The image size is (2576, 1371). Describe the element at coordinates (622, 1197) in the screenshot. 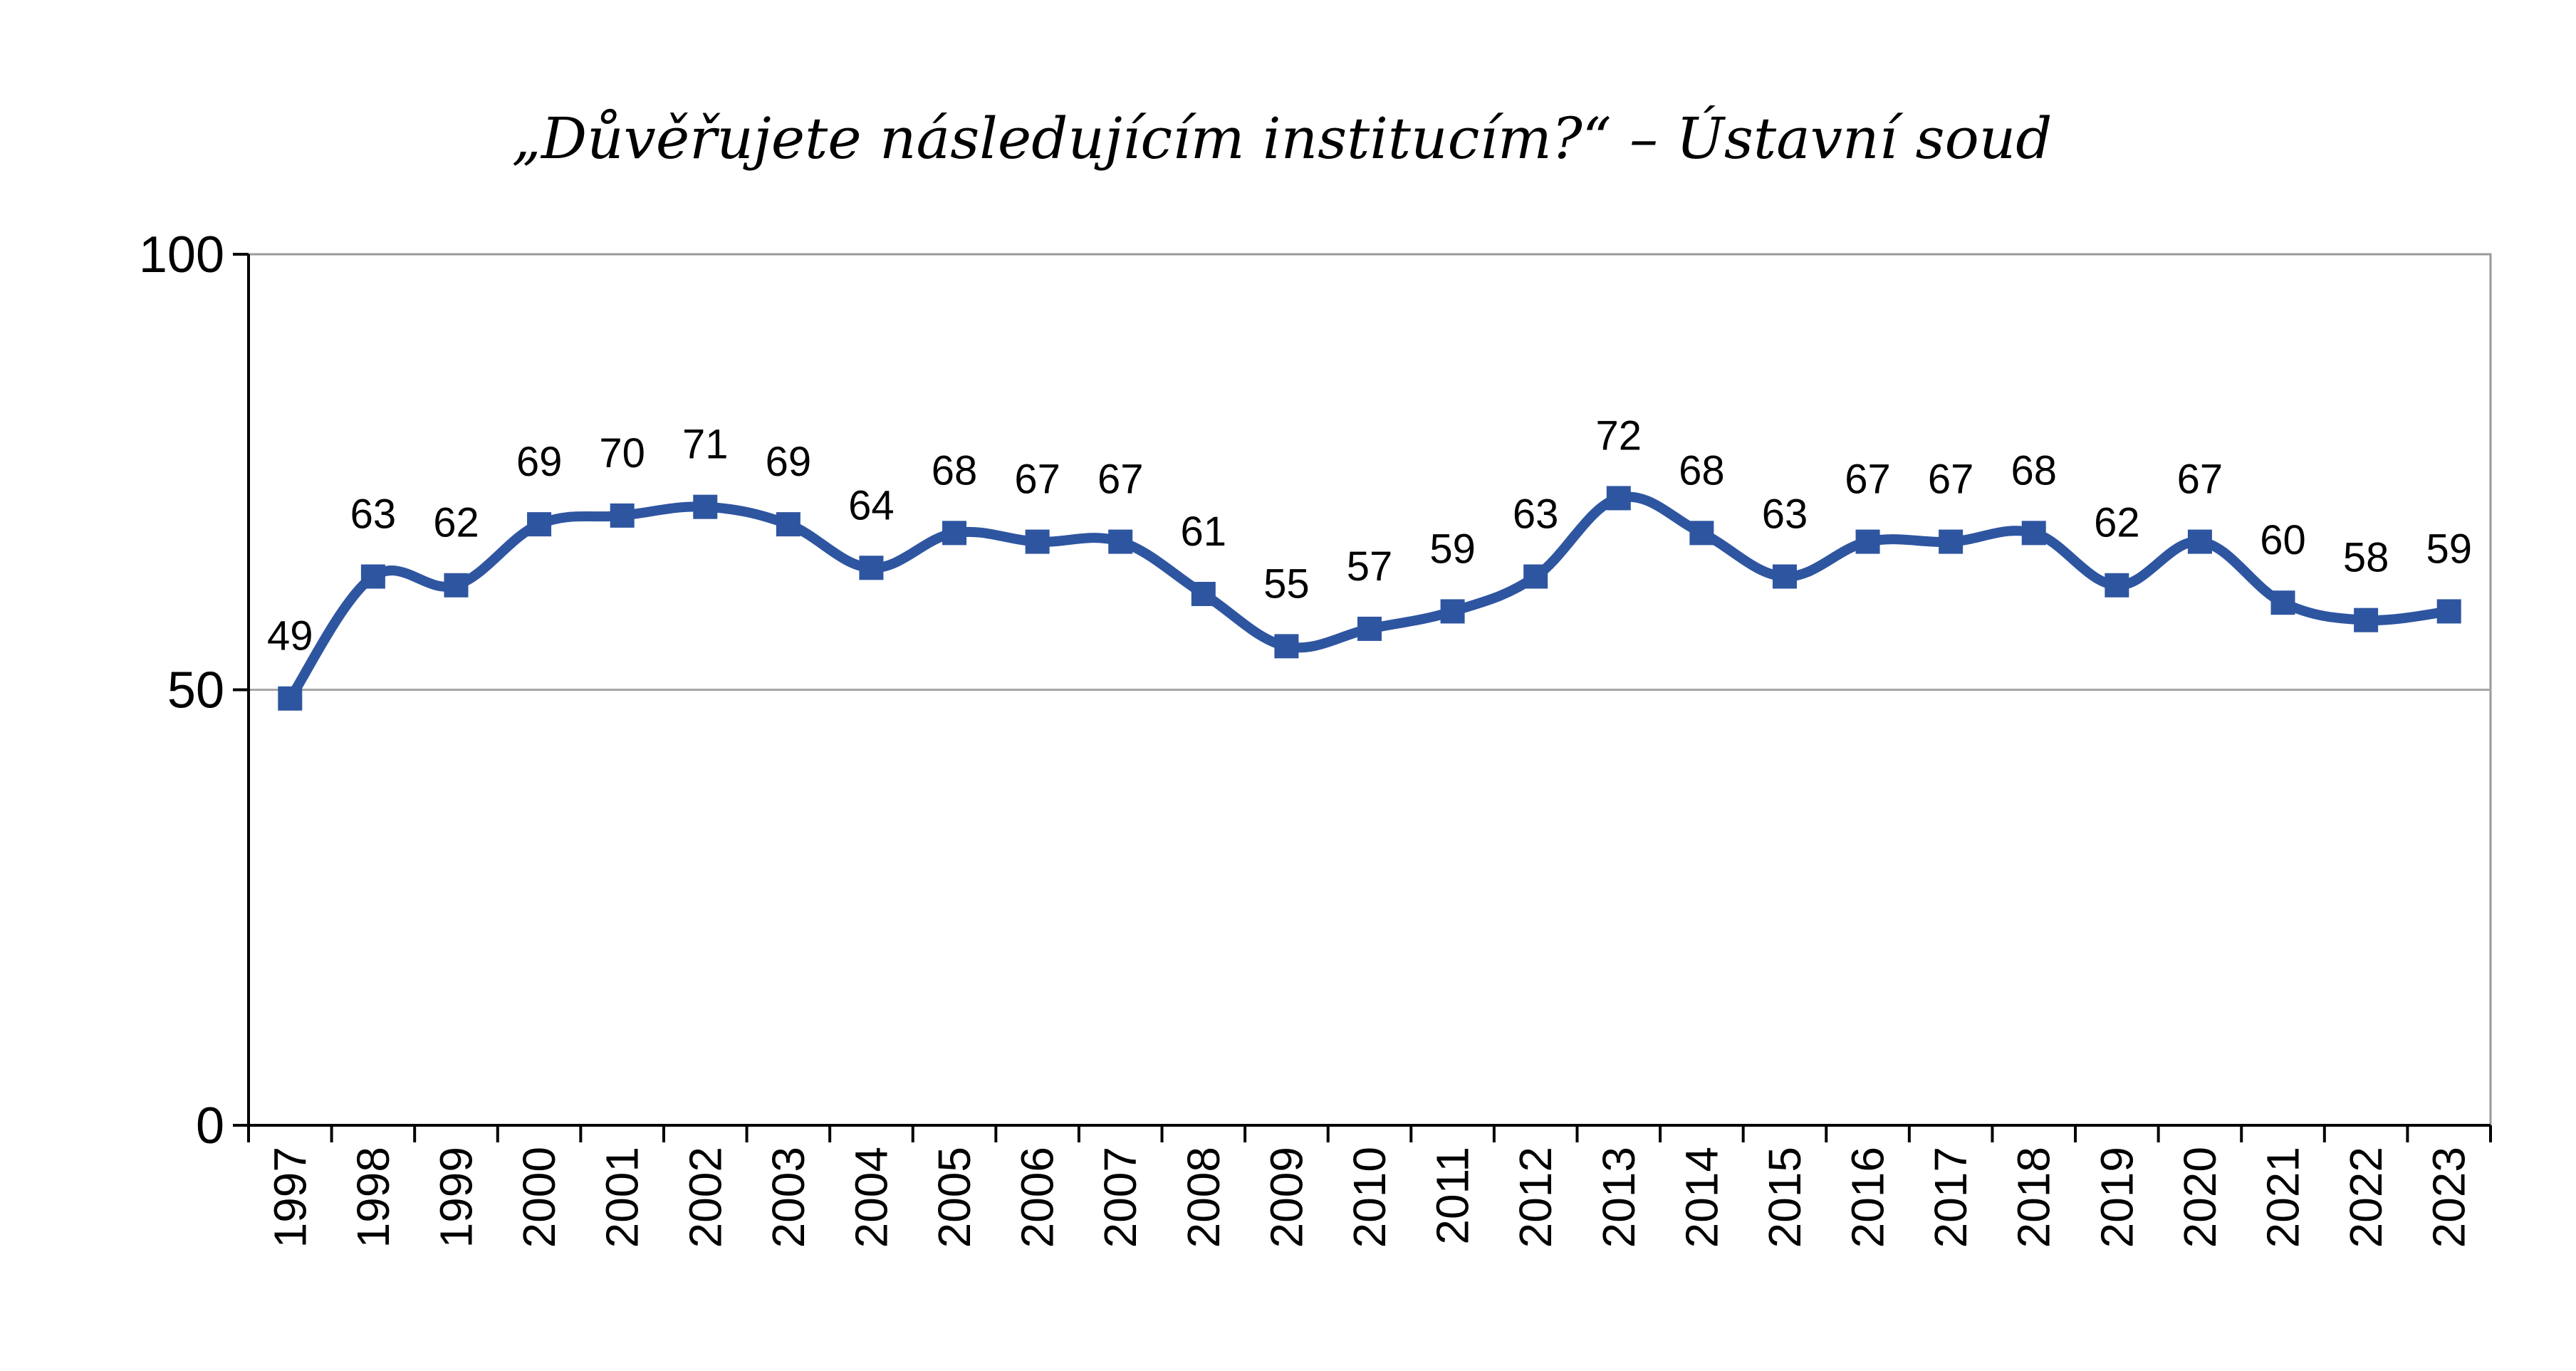

I see `x-tick-label-2001: 2001` at that location.